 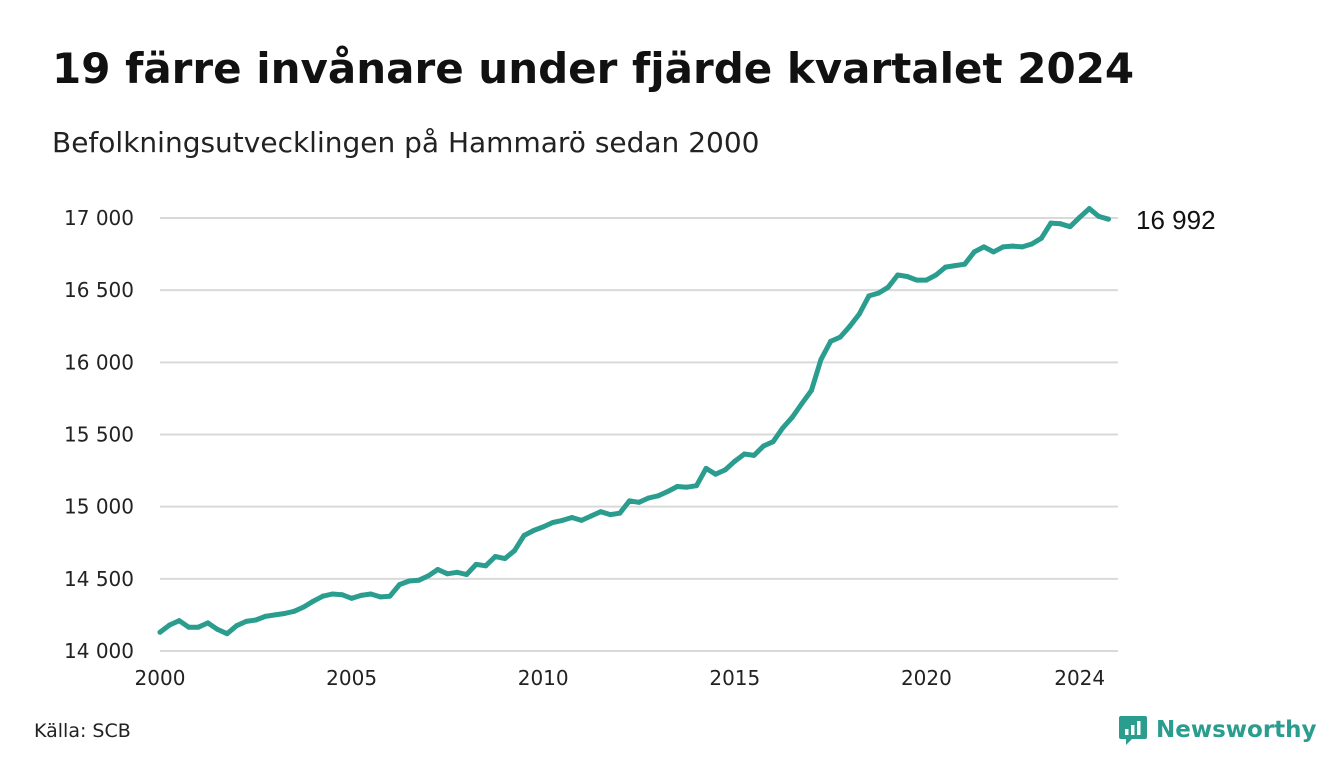 I want to click on end-value-label: 16 992, so click(x=1176, y=220).